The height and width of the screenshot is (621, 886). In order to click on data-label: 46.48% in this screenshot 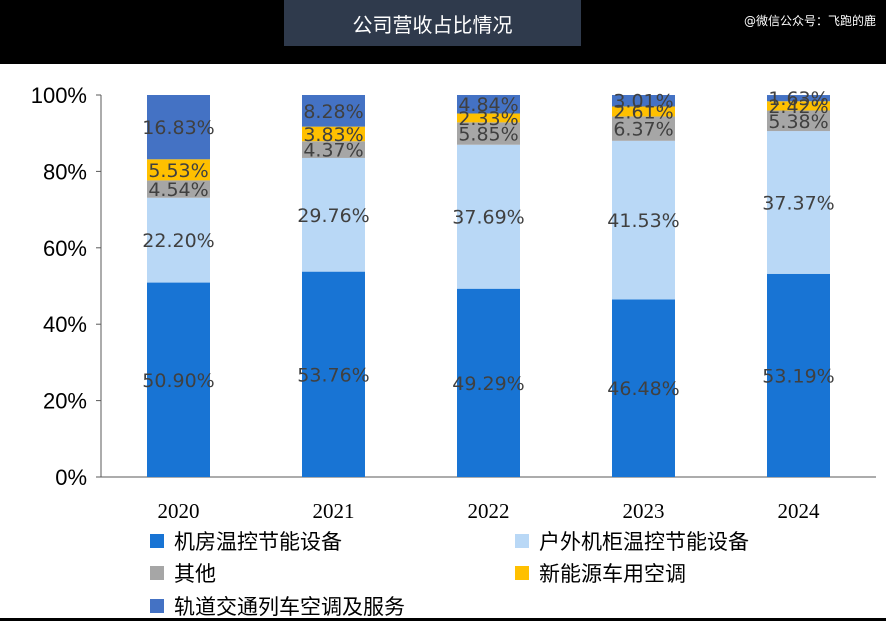, I will do `click(643, 389)`.